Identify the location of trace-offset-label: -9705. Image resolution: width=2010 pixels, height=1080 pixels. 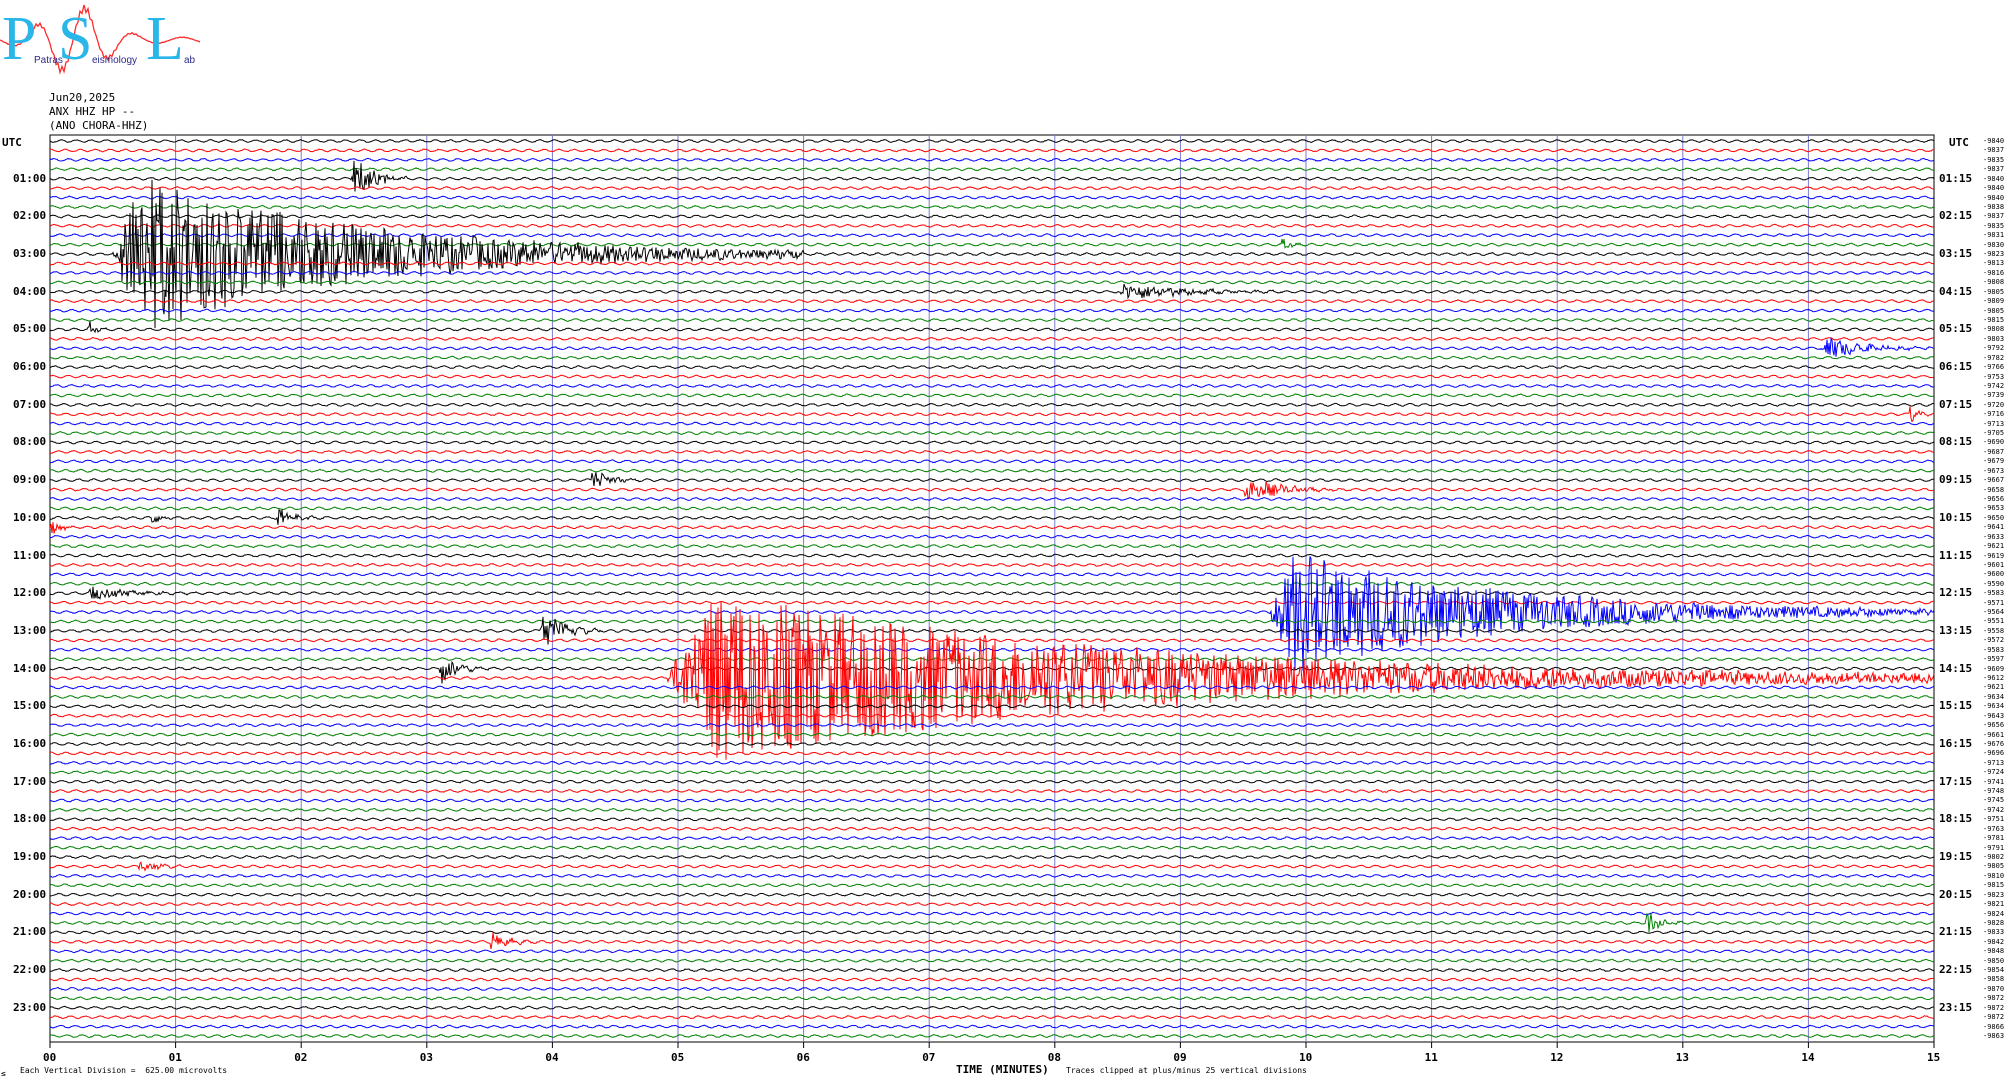
(1994, 433).